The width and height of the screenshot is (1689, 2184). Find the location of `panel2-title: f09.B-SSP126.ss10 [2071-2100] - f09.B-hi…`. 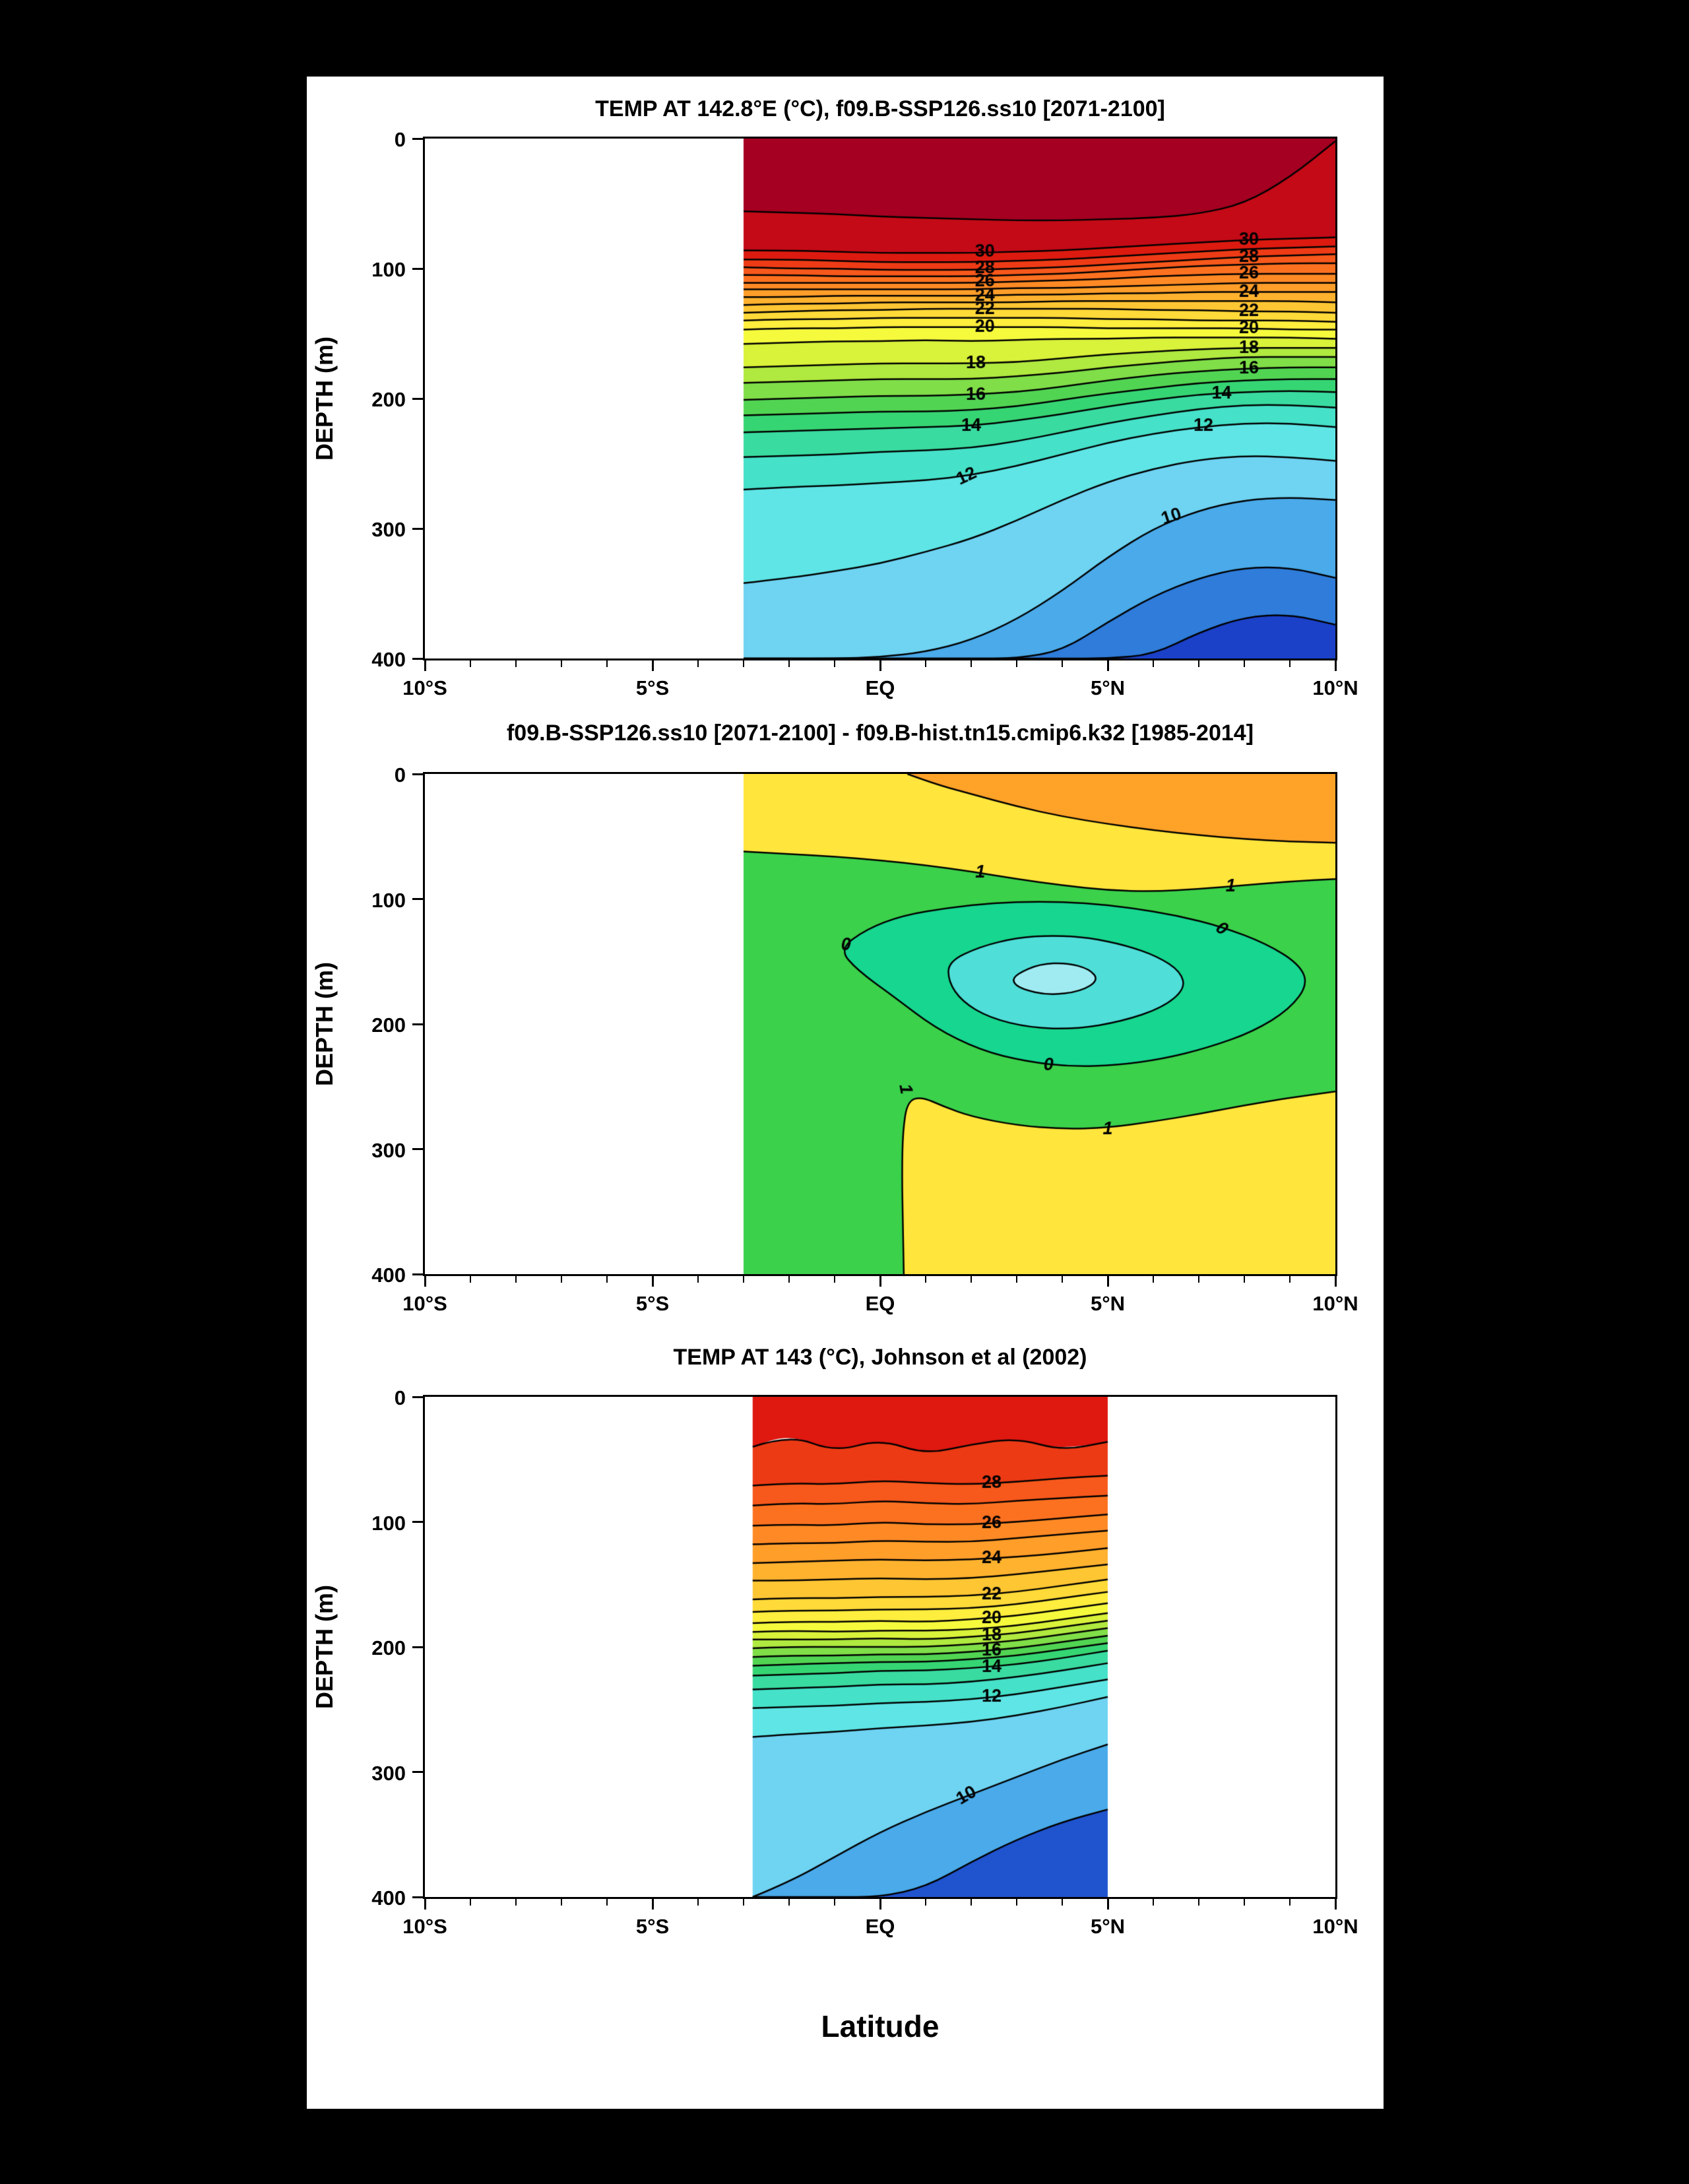

panel2-title: f09.B-SSP126.ss10 [2071-2100] - f09.B-hi… is located at coordinates (880, 733).